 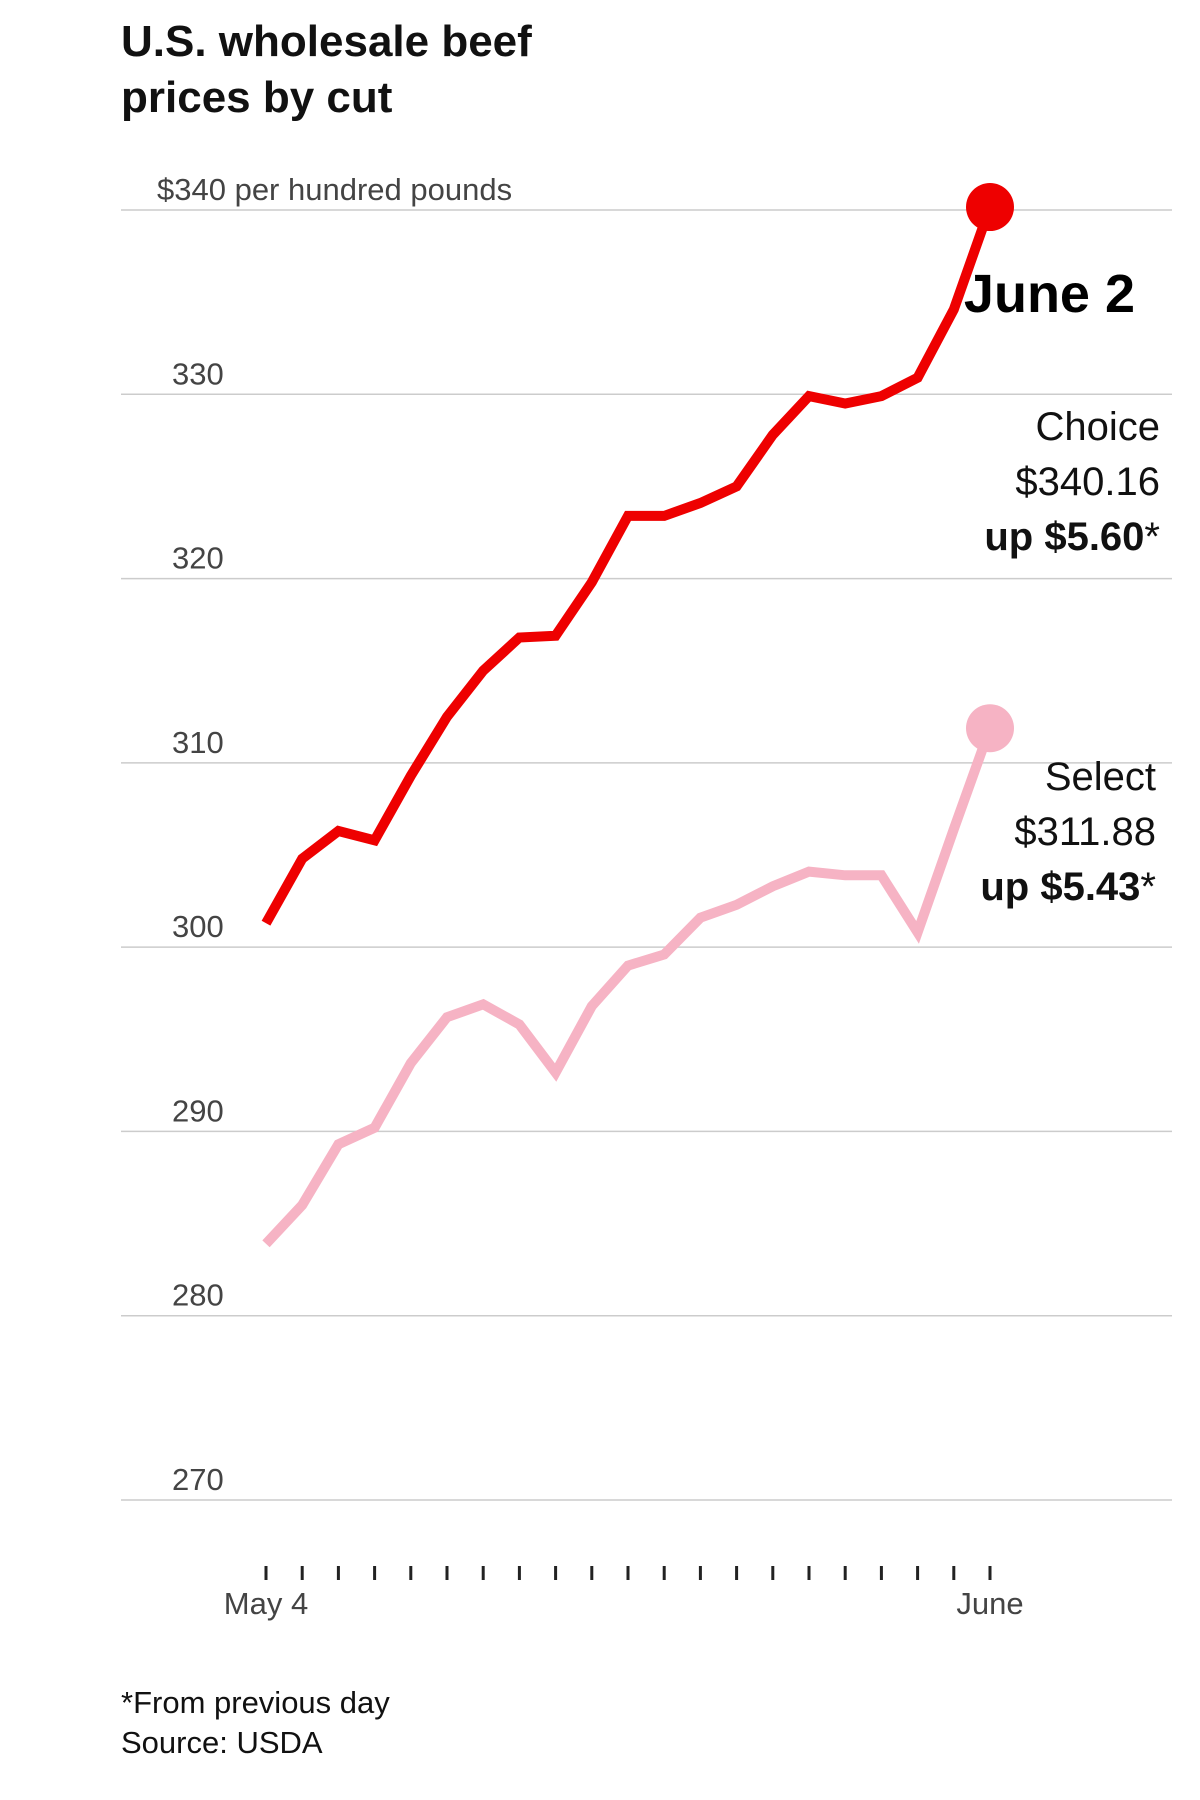 What do you see at coordinates (334, 189) in the screenshot?
I see `y-axis-unit-label: $340 per hundred pounds` at bounding box center [334, 189].